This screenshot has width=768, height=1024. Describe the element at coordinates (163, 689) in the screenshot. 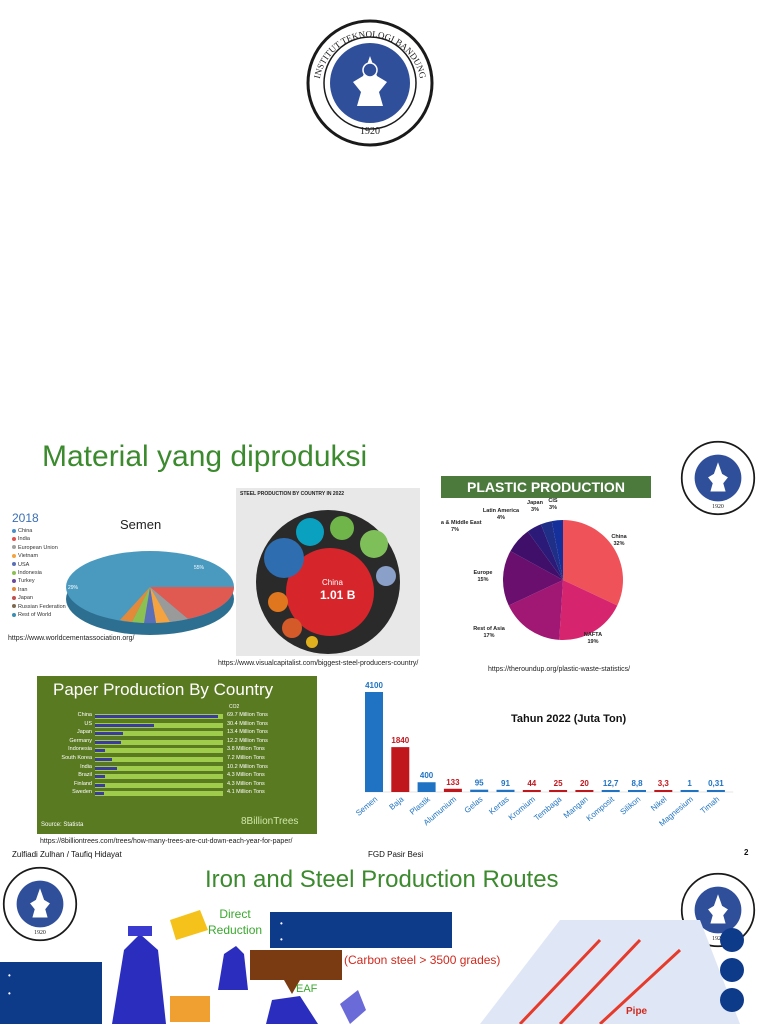

I see `paper-header: Paper Production By Country` at that location.